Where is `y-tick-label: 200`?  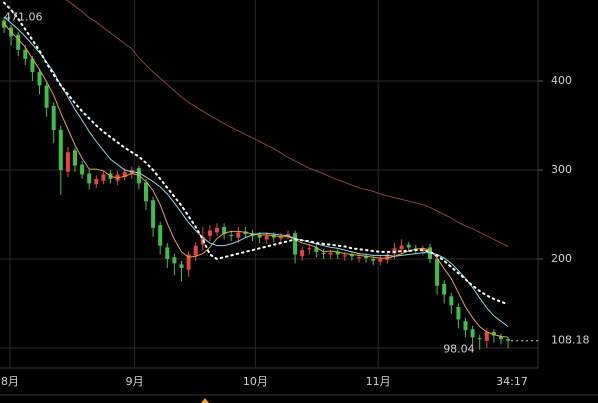
y-tick-label: 200 is located at coordinates (561, 258).